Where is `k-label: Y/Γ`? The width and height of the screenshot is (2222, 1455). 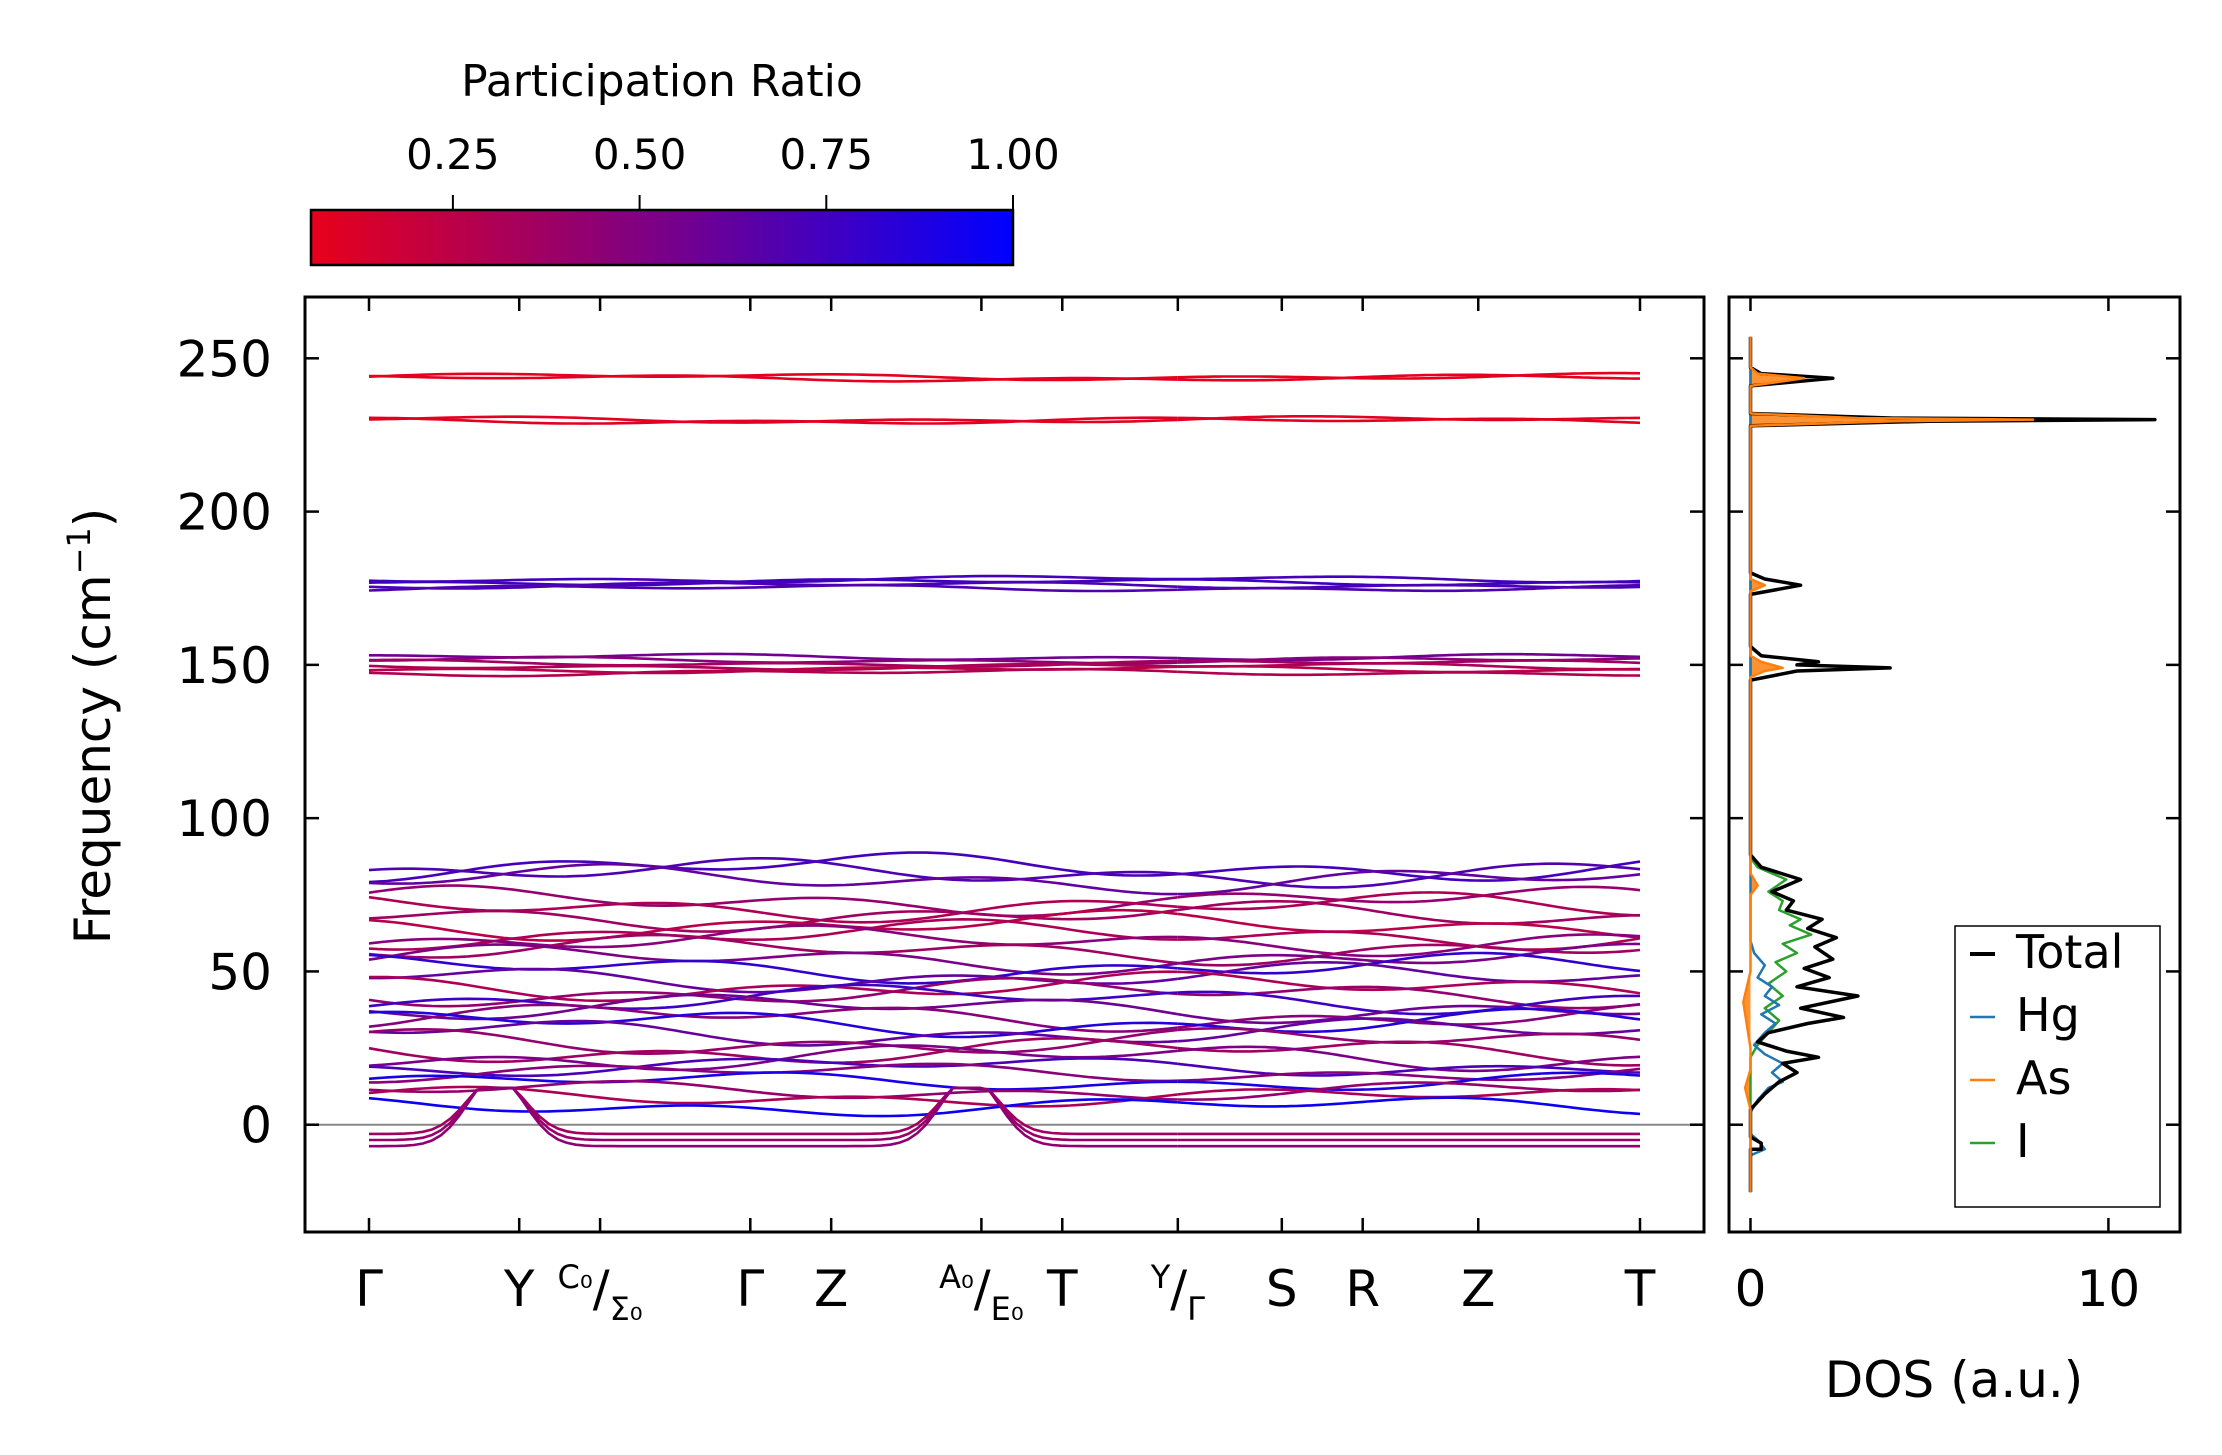
k-label: Y/Γ is located at coordinates (1177, 1293).